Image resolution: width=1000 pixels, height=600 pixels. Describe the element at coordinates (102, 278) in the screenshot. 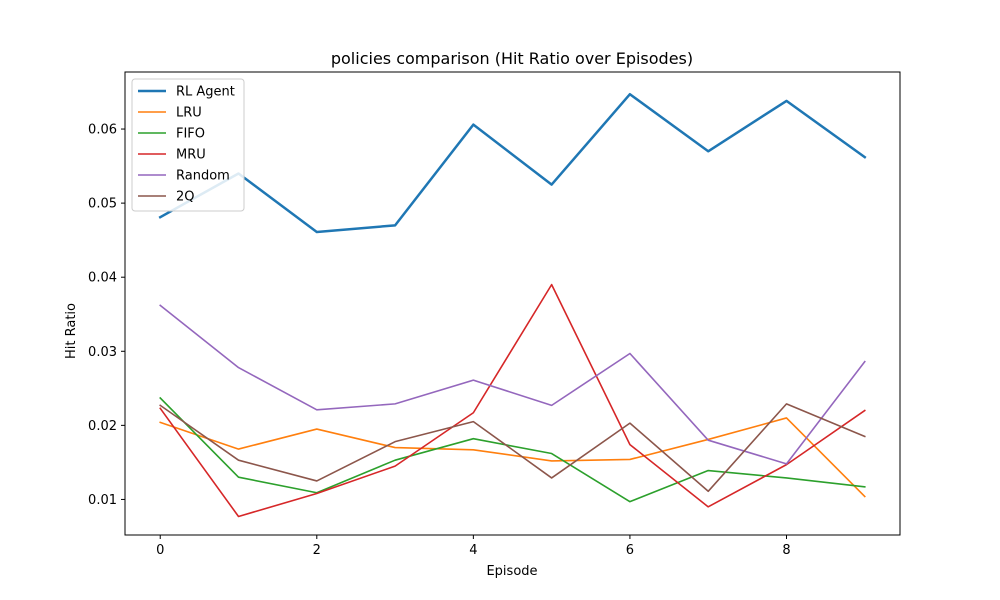

I see `y-tick-label: 0.04` at that location.